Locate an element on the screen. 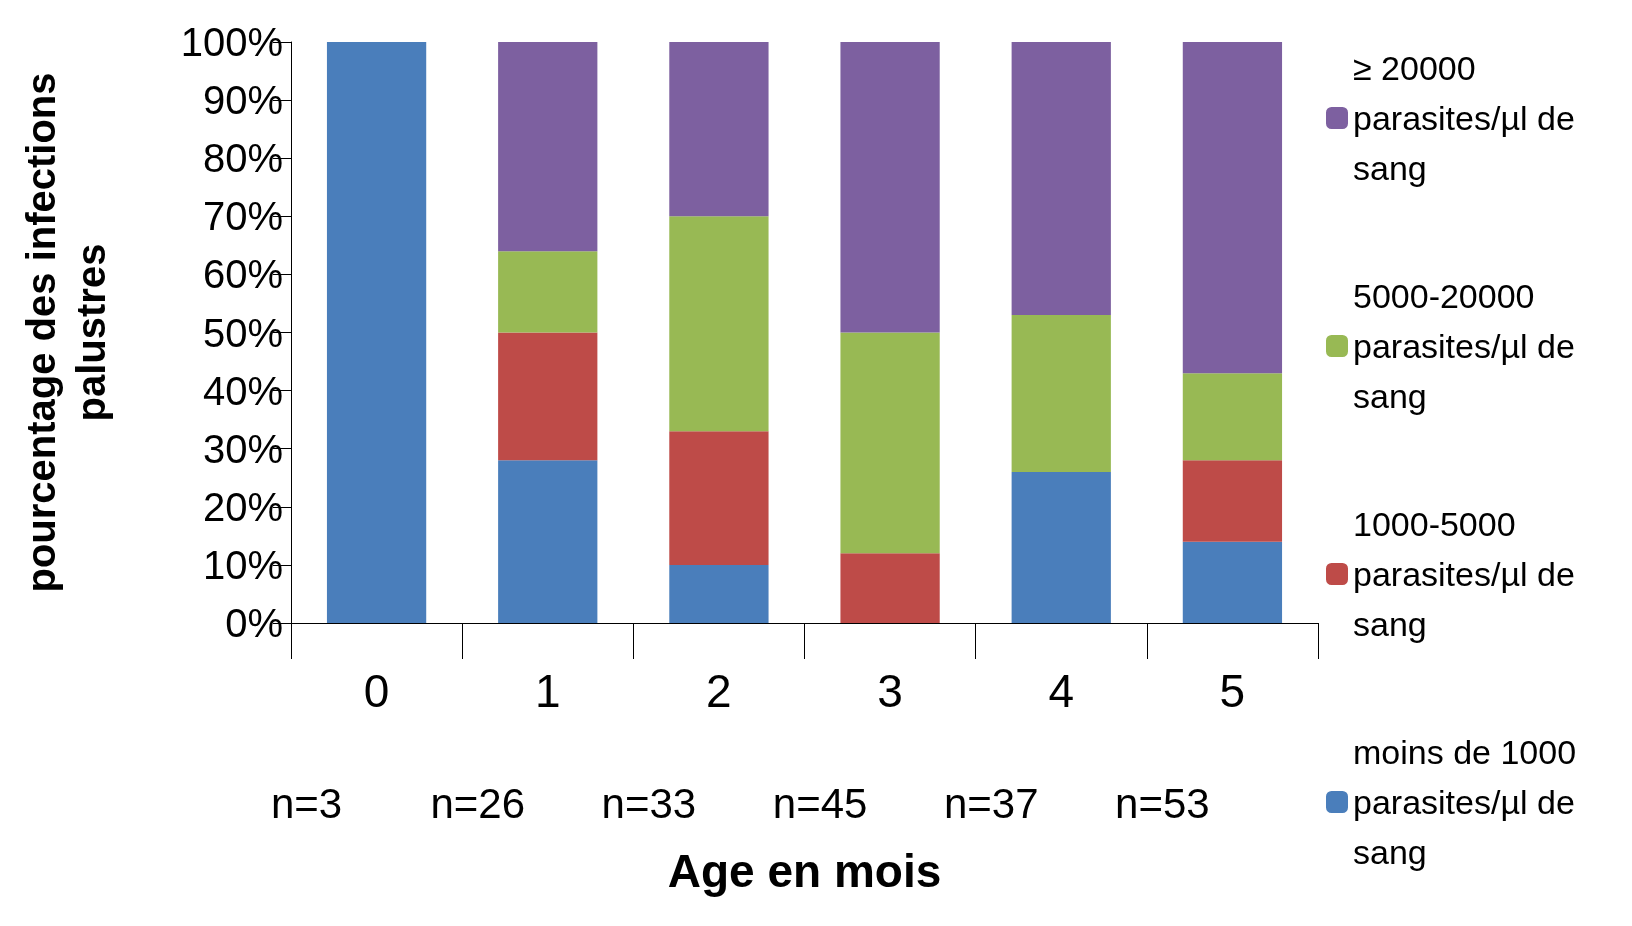  text: n=45 is located at coordinates (820, 803).